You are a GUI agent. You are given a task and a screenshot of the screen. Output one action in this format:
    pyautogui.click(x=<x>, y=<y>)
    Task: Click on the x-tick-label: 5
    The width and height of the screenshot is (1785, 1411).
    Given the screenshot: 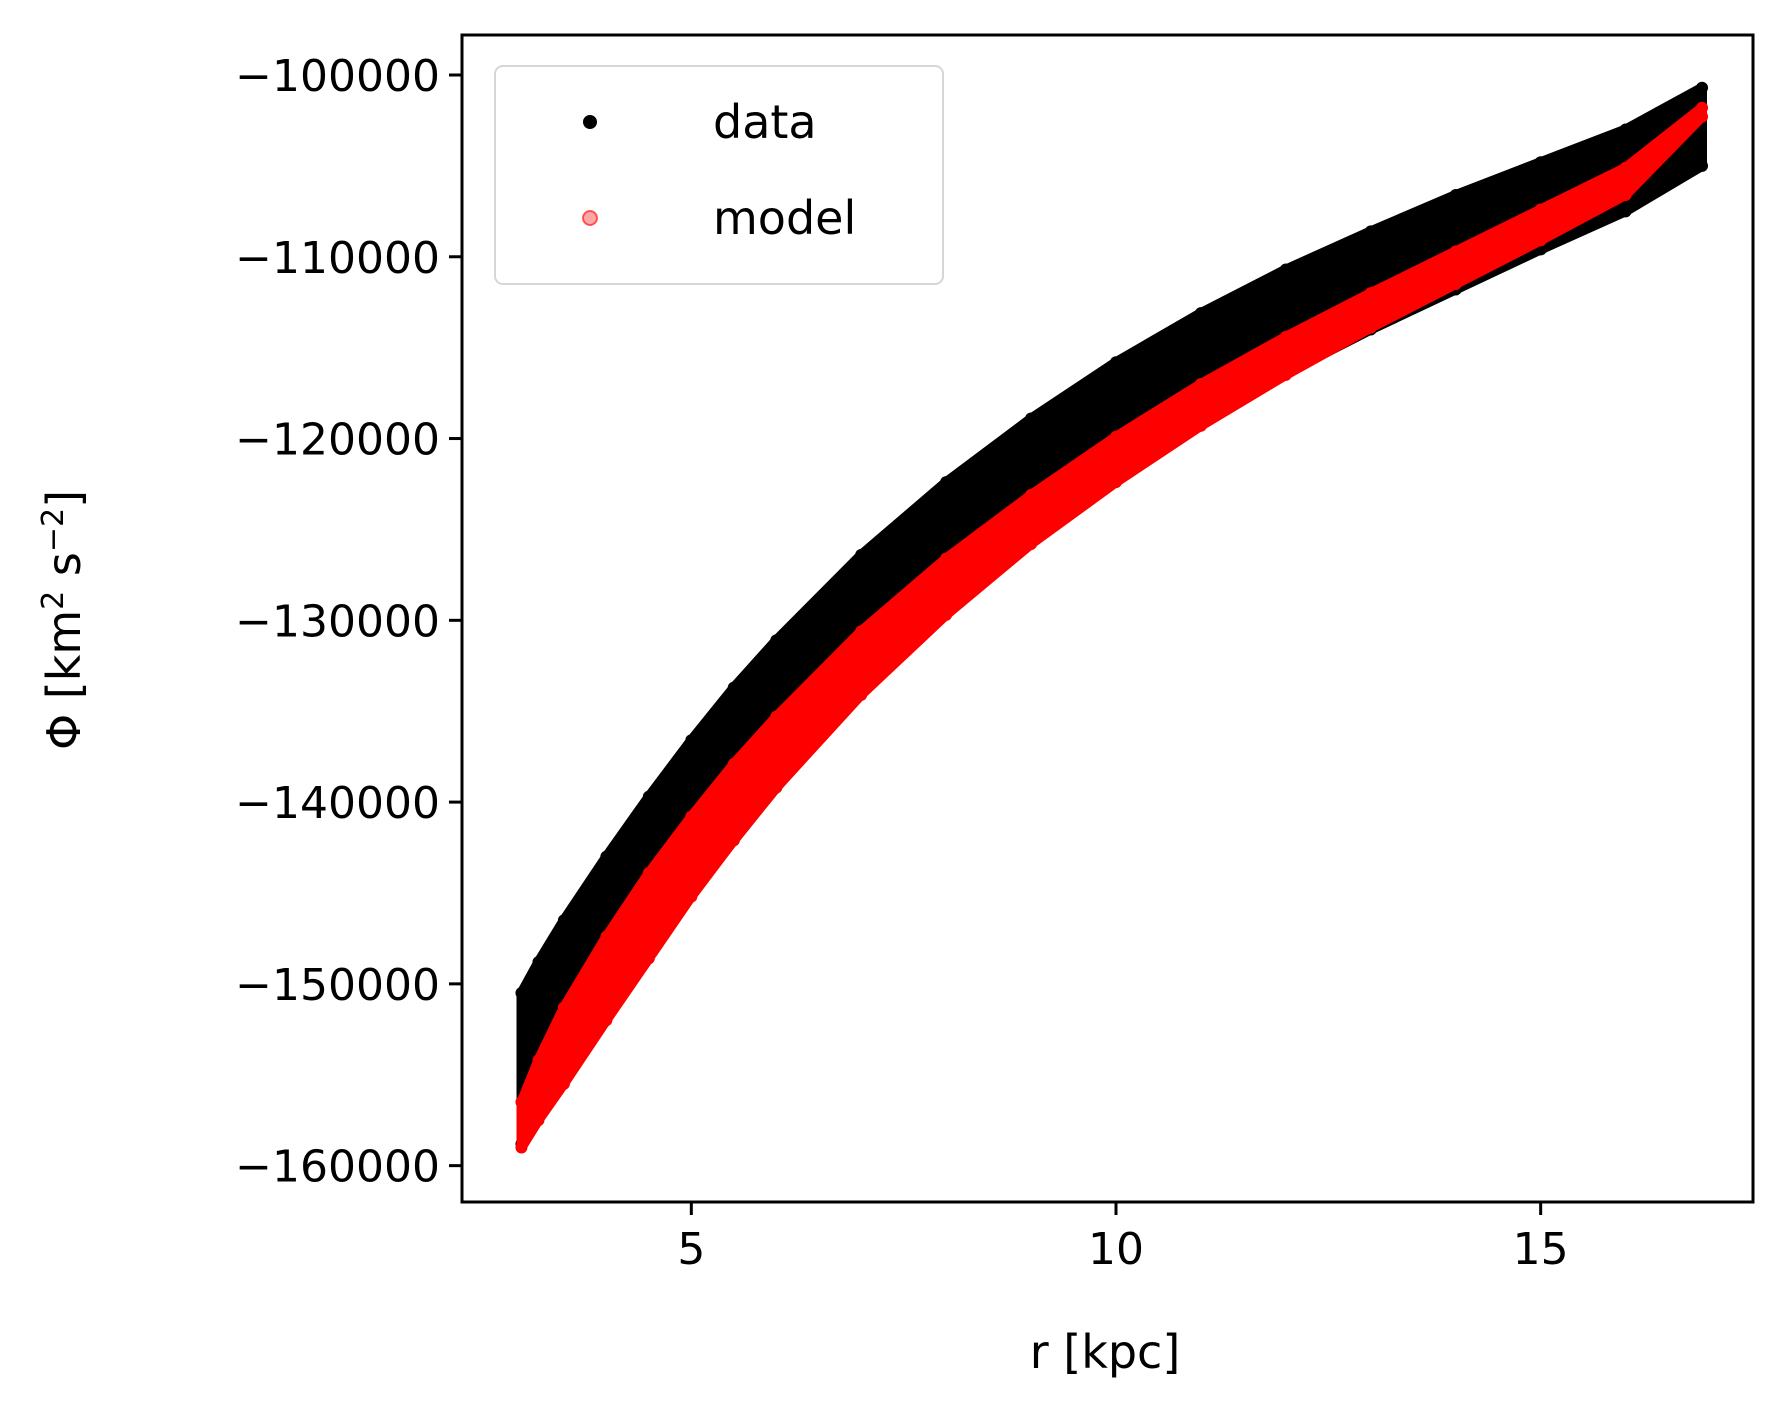 What is the action you would take?
    pyautogui.click(x=691, y=1249)
    